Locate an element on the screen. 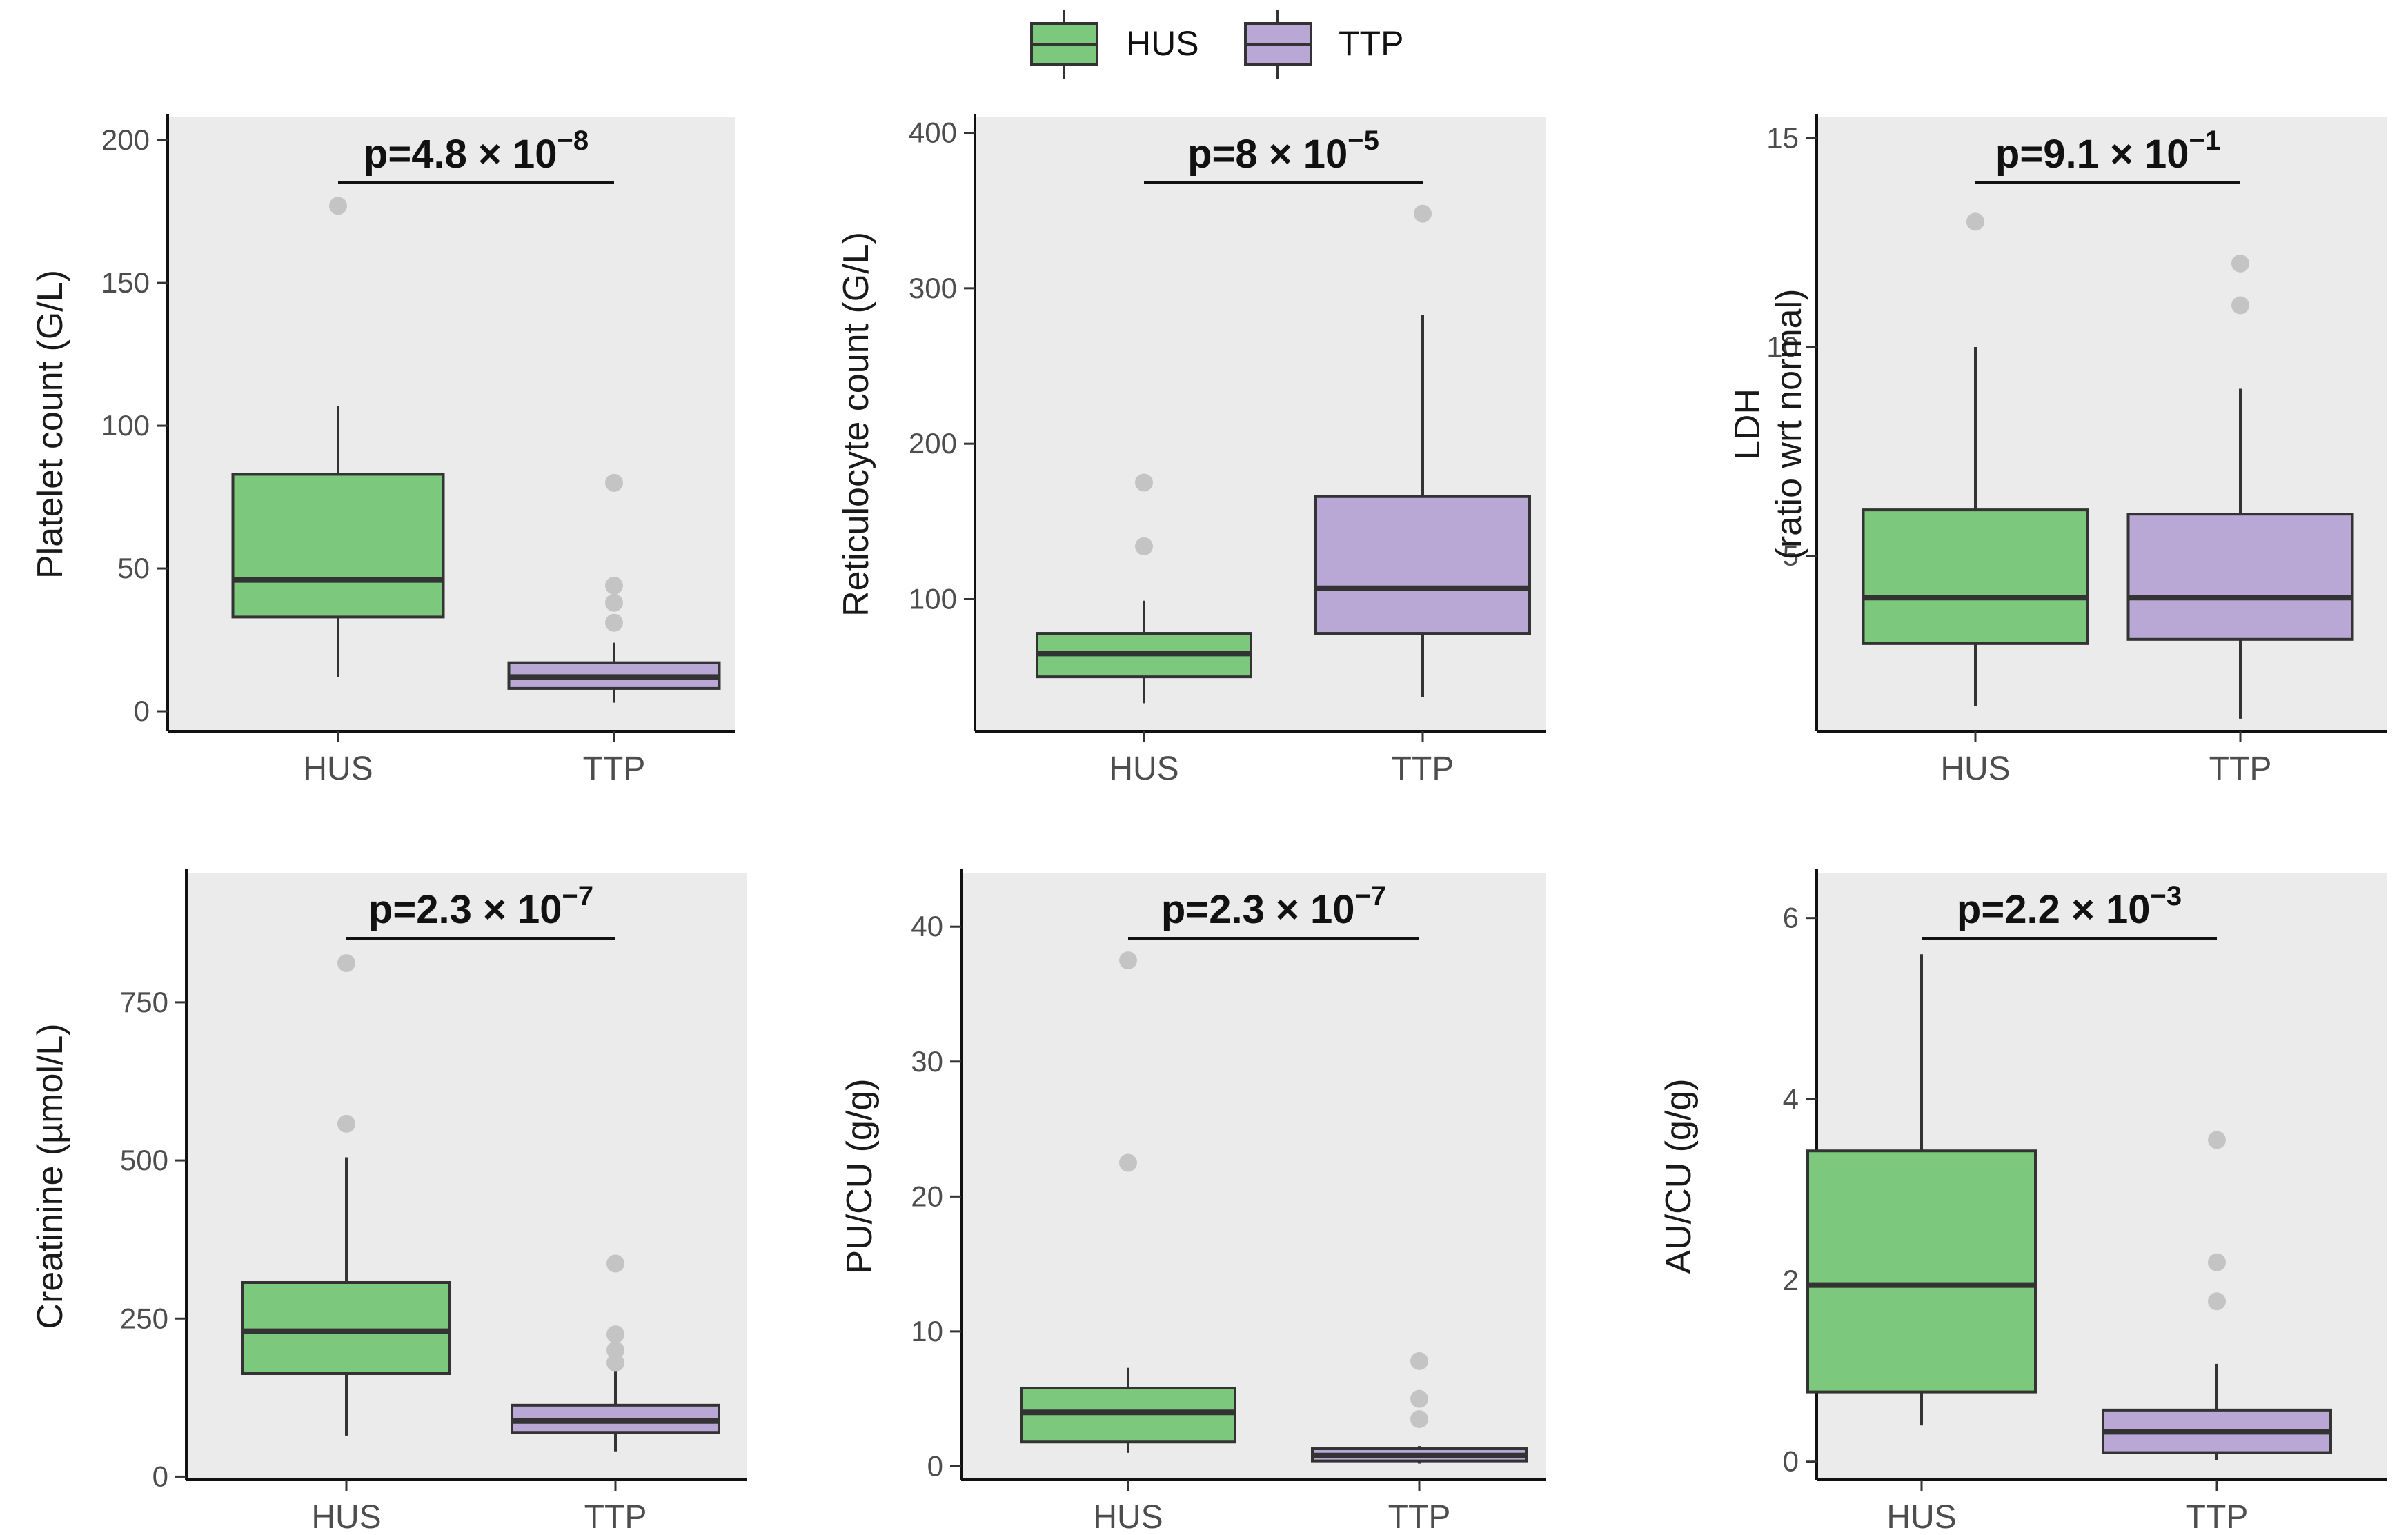 This screenshot has height=1535, width=2408. y-axis-title-line2: (ratio wrt normal) is located at coordinates (1789, 424).